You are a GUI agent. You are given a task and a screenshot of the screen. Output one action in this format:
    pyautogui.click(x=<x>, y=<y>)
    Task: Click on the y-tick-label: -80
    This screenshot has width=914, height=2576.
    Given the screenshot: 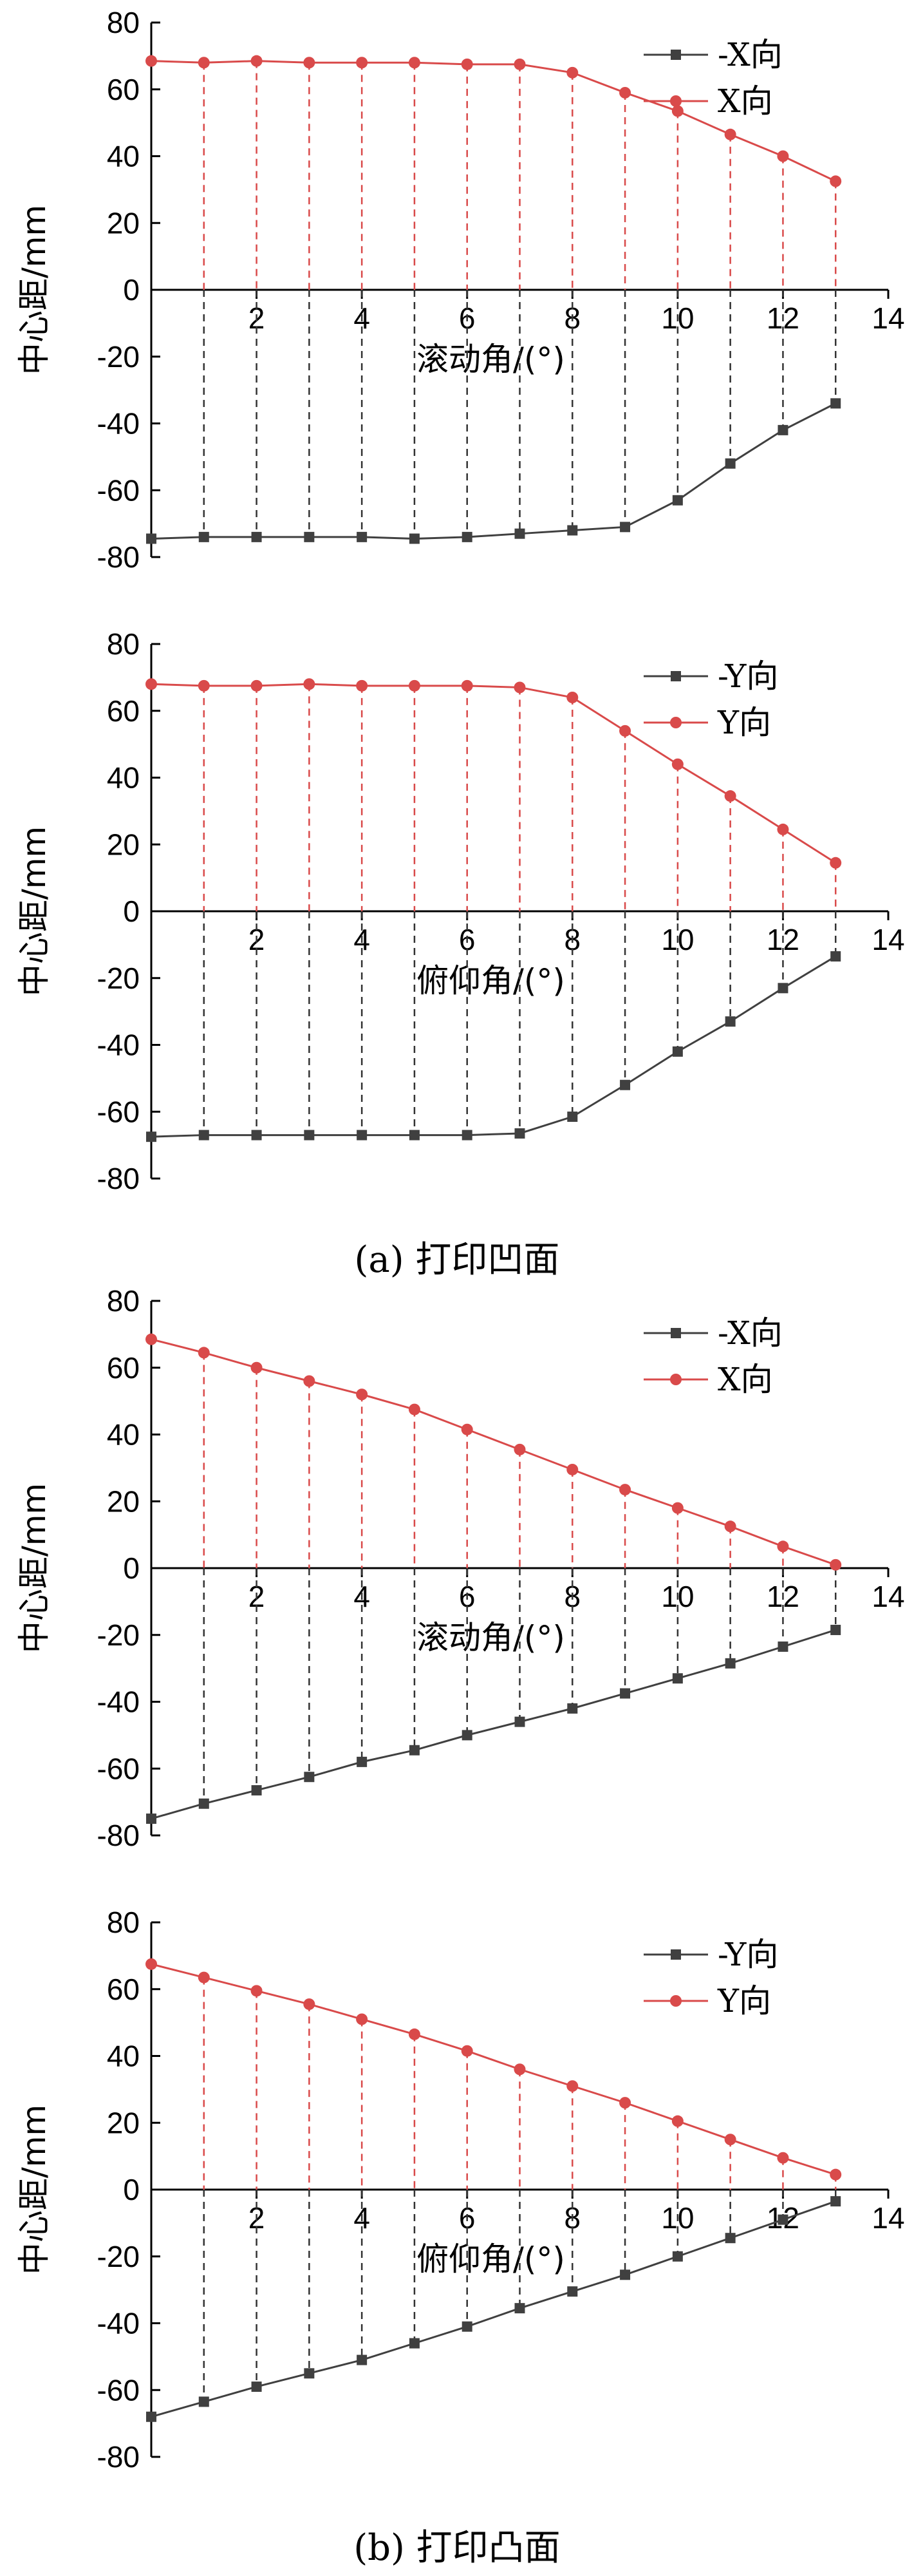 What is the action you would take?
    pyautogui.click(x=119, y=557)
    